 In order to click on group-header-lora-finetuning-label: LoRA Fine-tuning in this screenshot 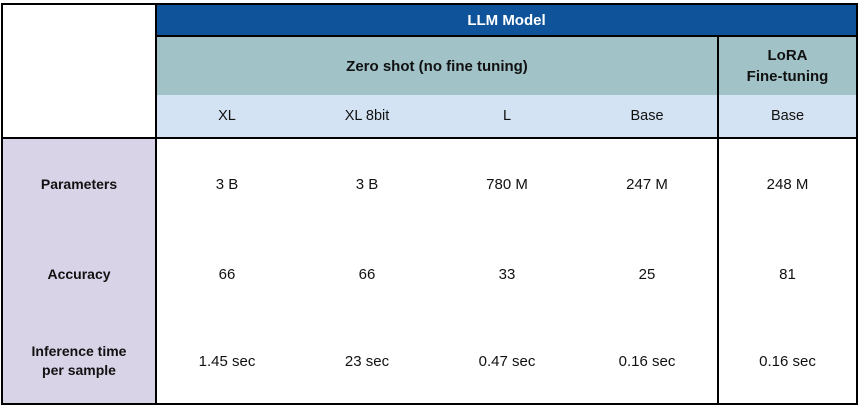, I will do `click(787, 66)`.